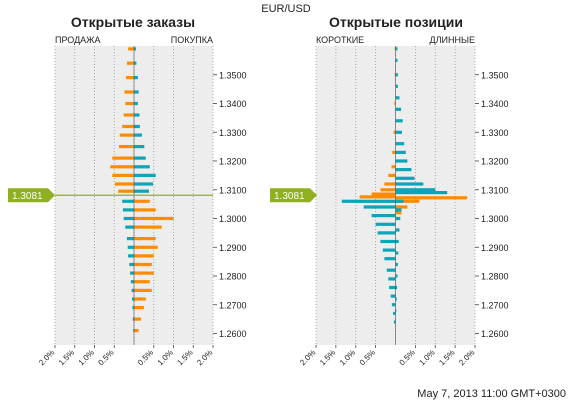  Describe the element at coordinates (452, 40) in the screenshot. I see `long-side-label: ДЛИННЫЕ` at that location.